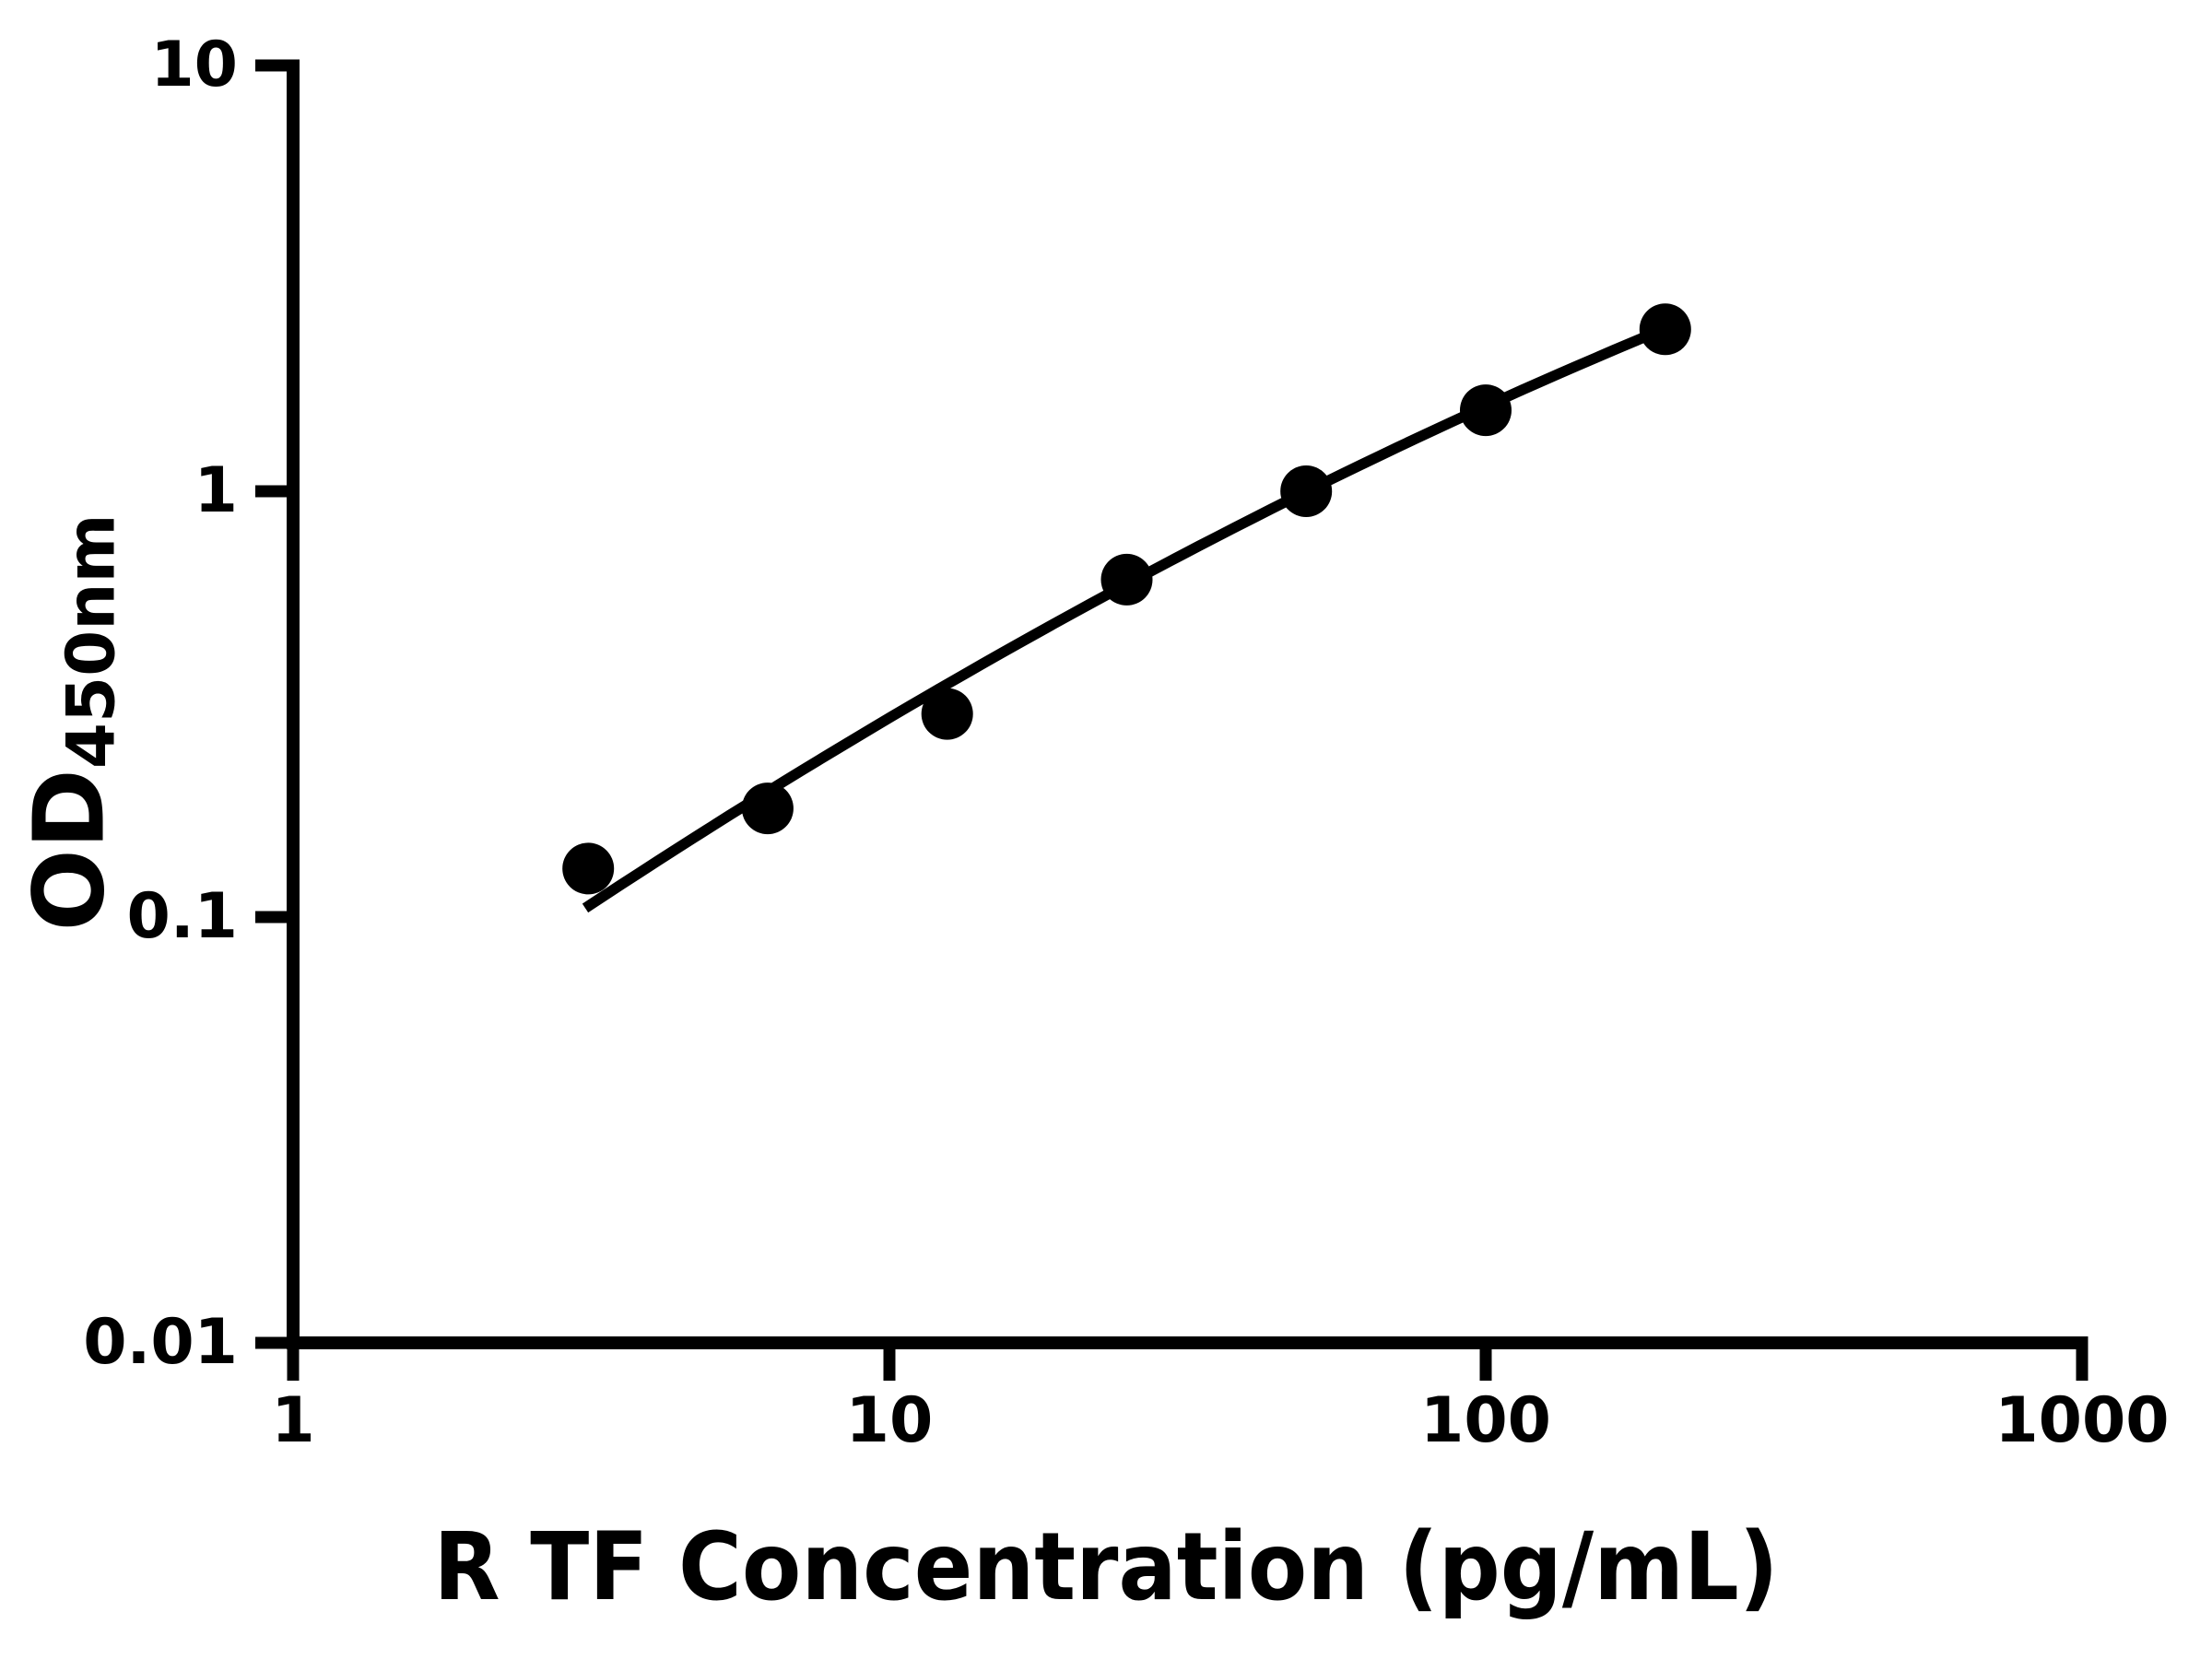 The image size is (2212, 1659). Describe the element at coordinates (216, 490) in the screenshot. I see `y-tick-label-1: 1` at that location.